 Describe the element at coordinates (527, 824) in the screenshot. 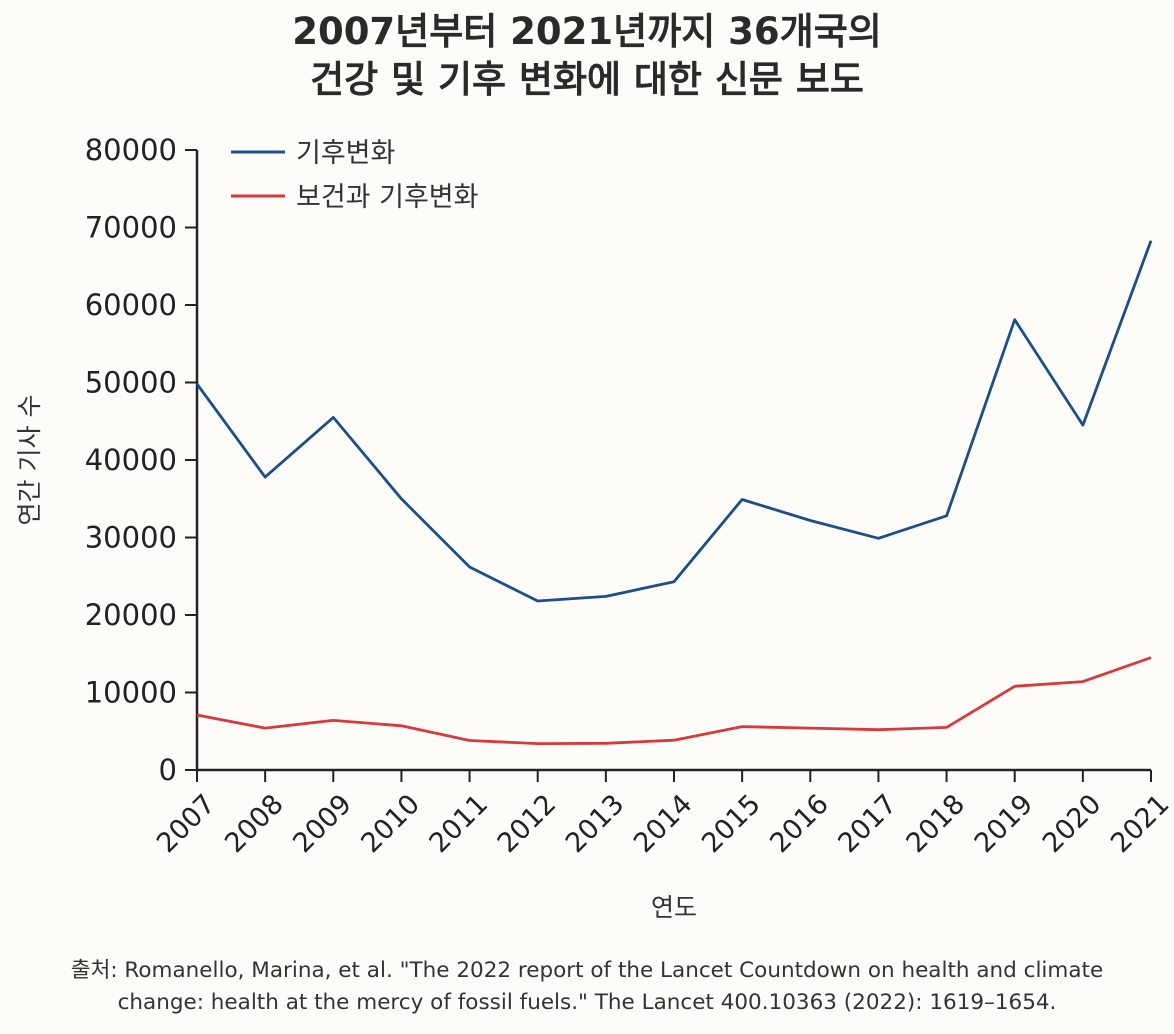

I see `x-tick-label: 2012` at that location.